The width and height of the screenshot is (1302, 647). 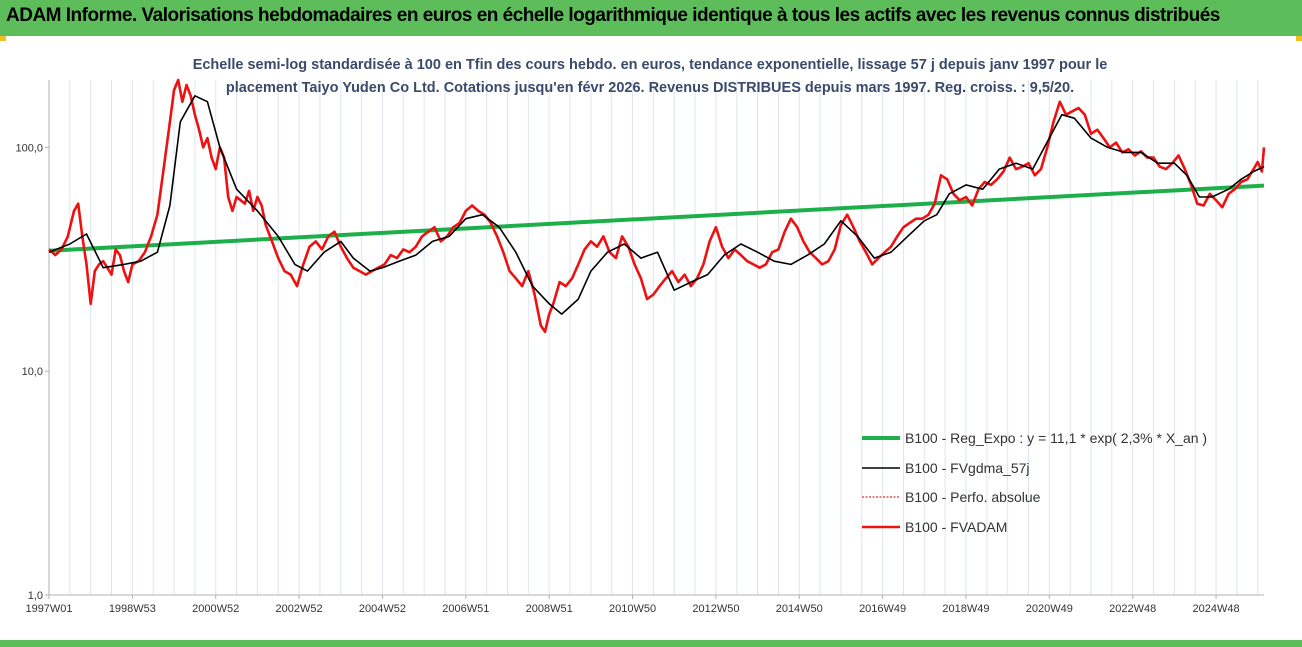 I want to click on legend-label-perf: B100 - Perfo. absolue, so click(x=973, y=497).